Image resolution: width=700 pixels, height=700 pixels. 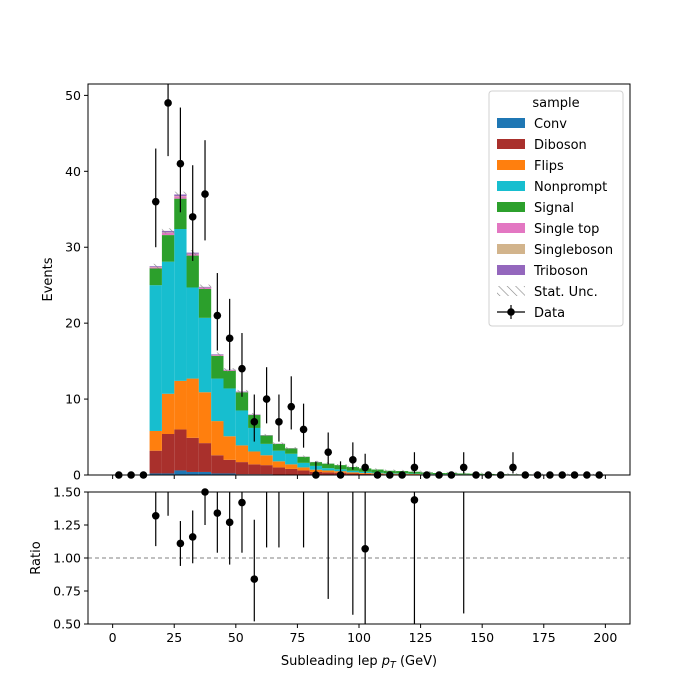 I want to click on legend-swatch-flips, so click(x=511, y=165).